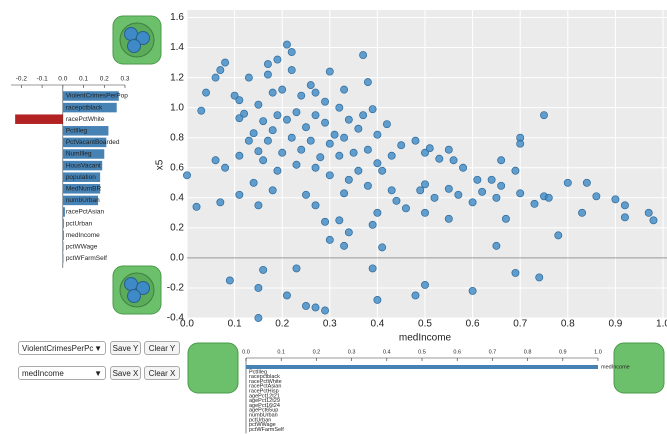 This screenshot has height=434, width=667. Describe the element at coordinates (563, 352) in the screenshot. I see `x-tick-label: 0.9` at that location.